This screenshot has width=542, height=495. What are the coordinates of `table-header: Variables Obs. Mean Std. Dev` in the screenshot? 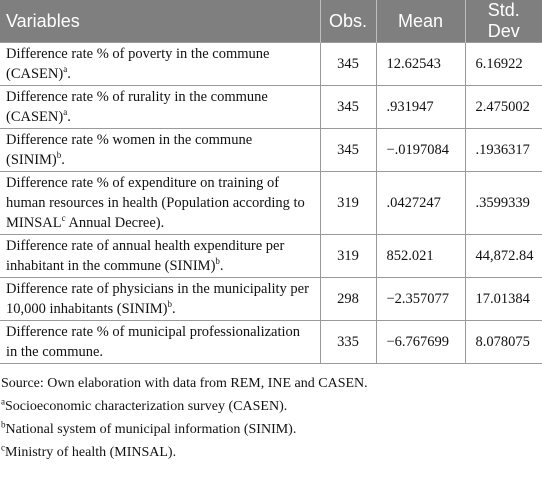 It's located at (271, 21).